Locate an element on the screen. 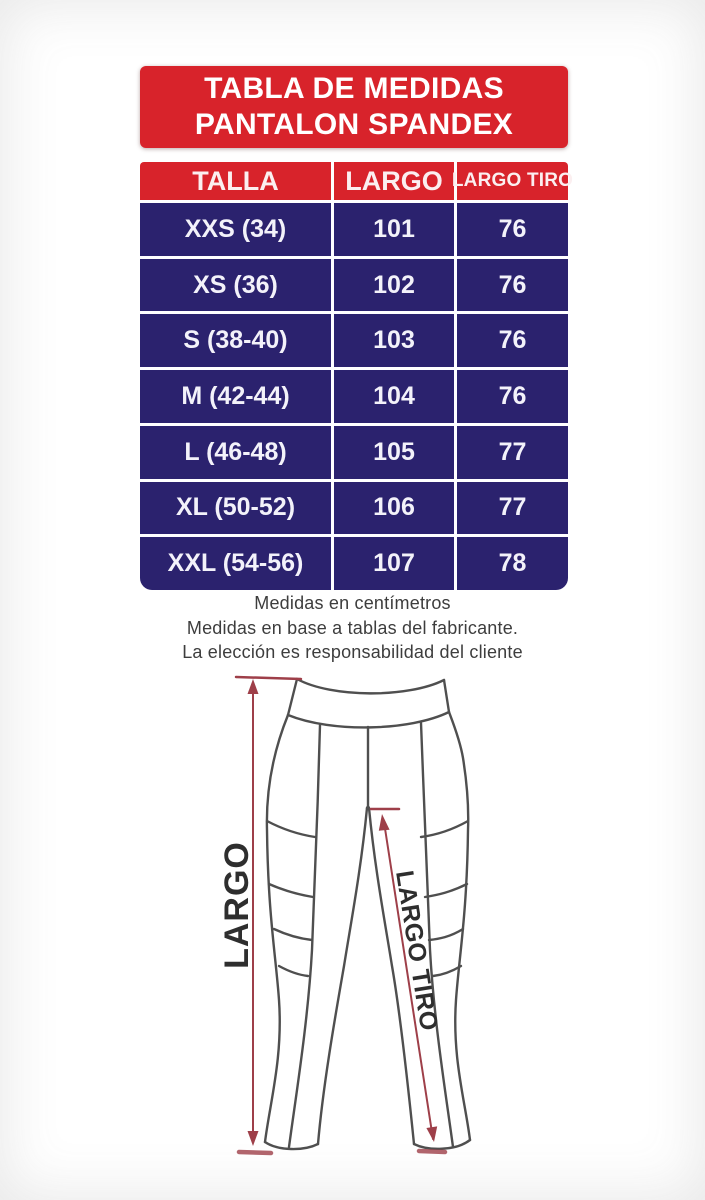 This screenshot has width=705, height=1200. column-header-largo: LARGO is located at coordinates (394, 181).